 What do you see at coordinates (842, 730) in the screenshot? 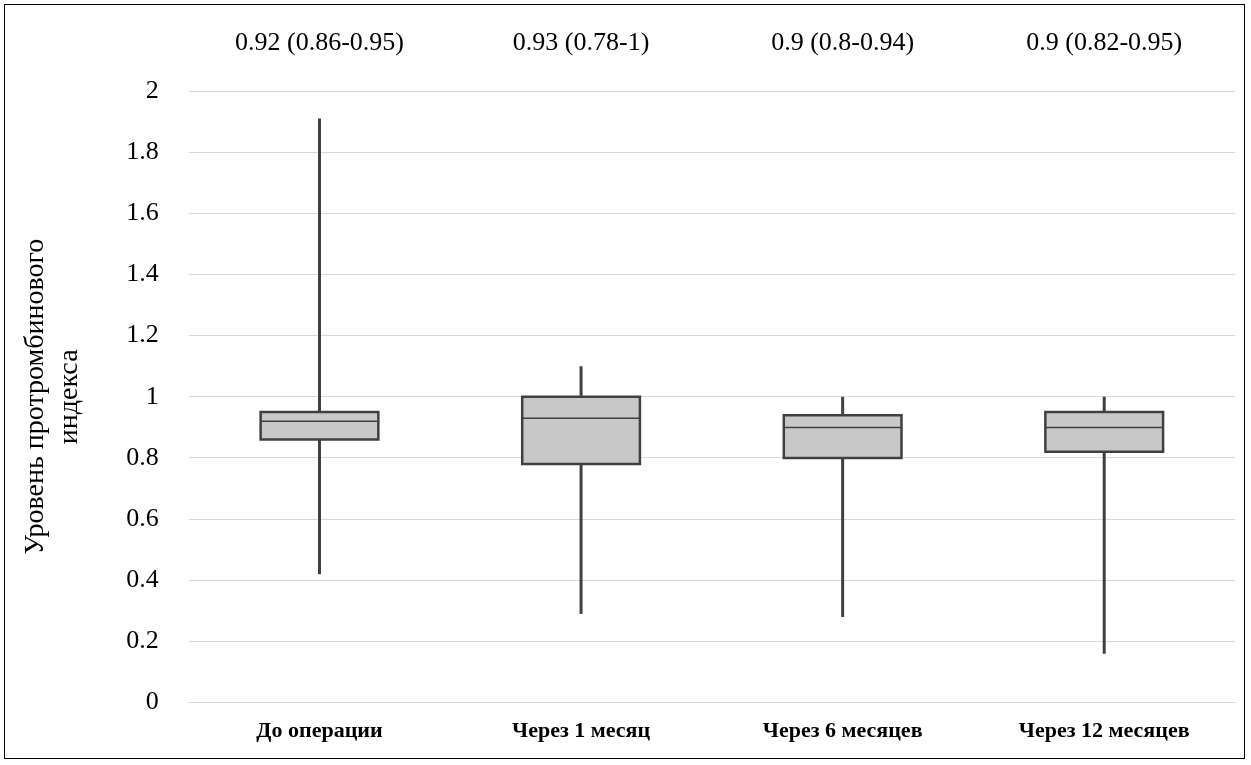
I see `x-tick-label: Через 6 месяцев` at bounding box center [842, 730].